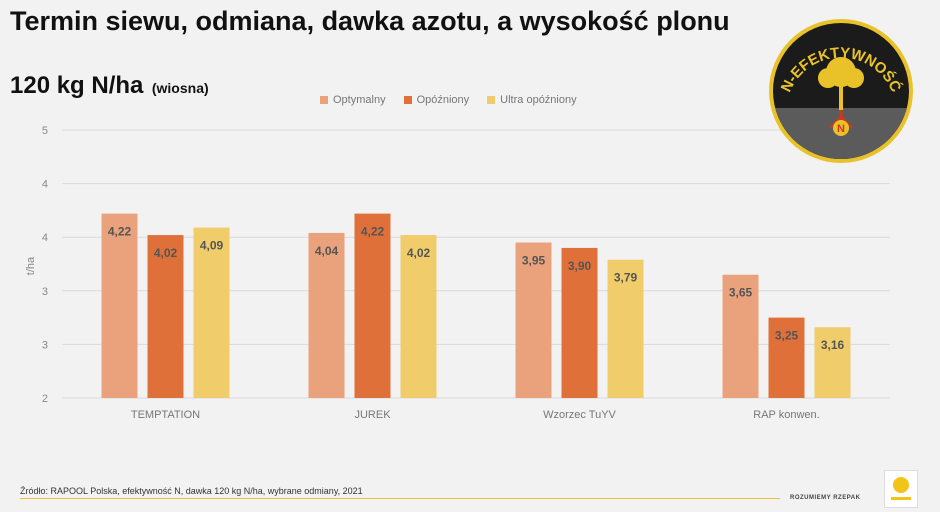  What do you see at coordinates (787, 336) in the screenshot?
I see `data-label: 3,25` at bounding box center [787, 336].